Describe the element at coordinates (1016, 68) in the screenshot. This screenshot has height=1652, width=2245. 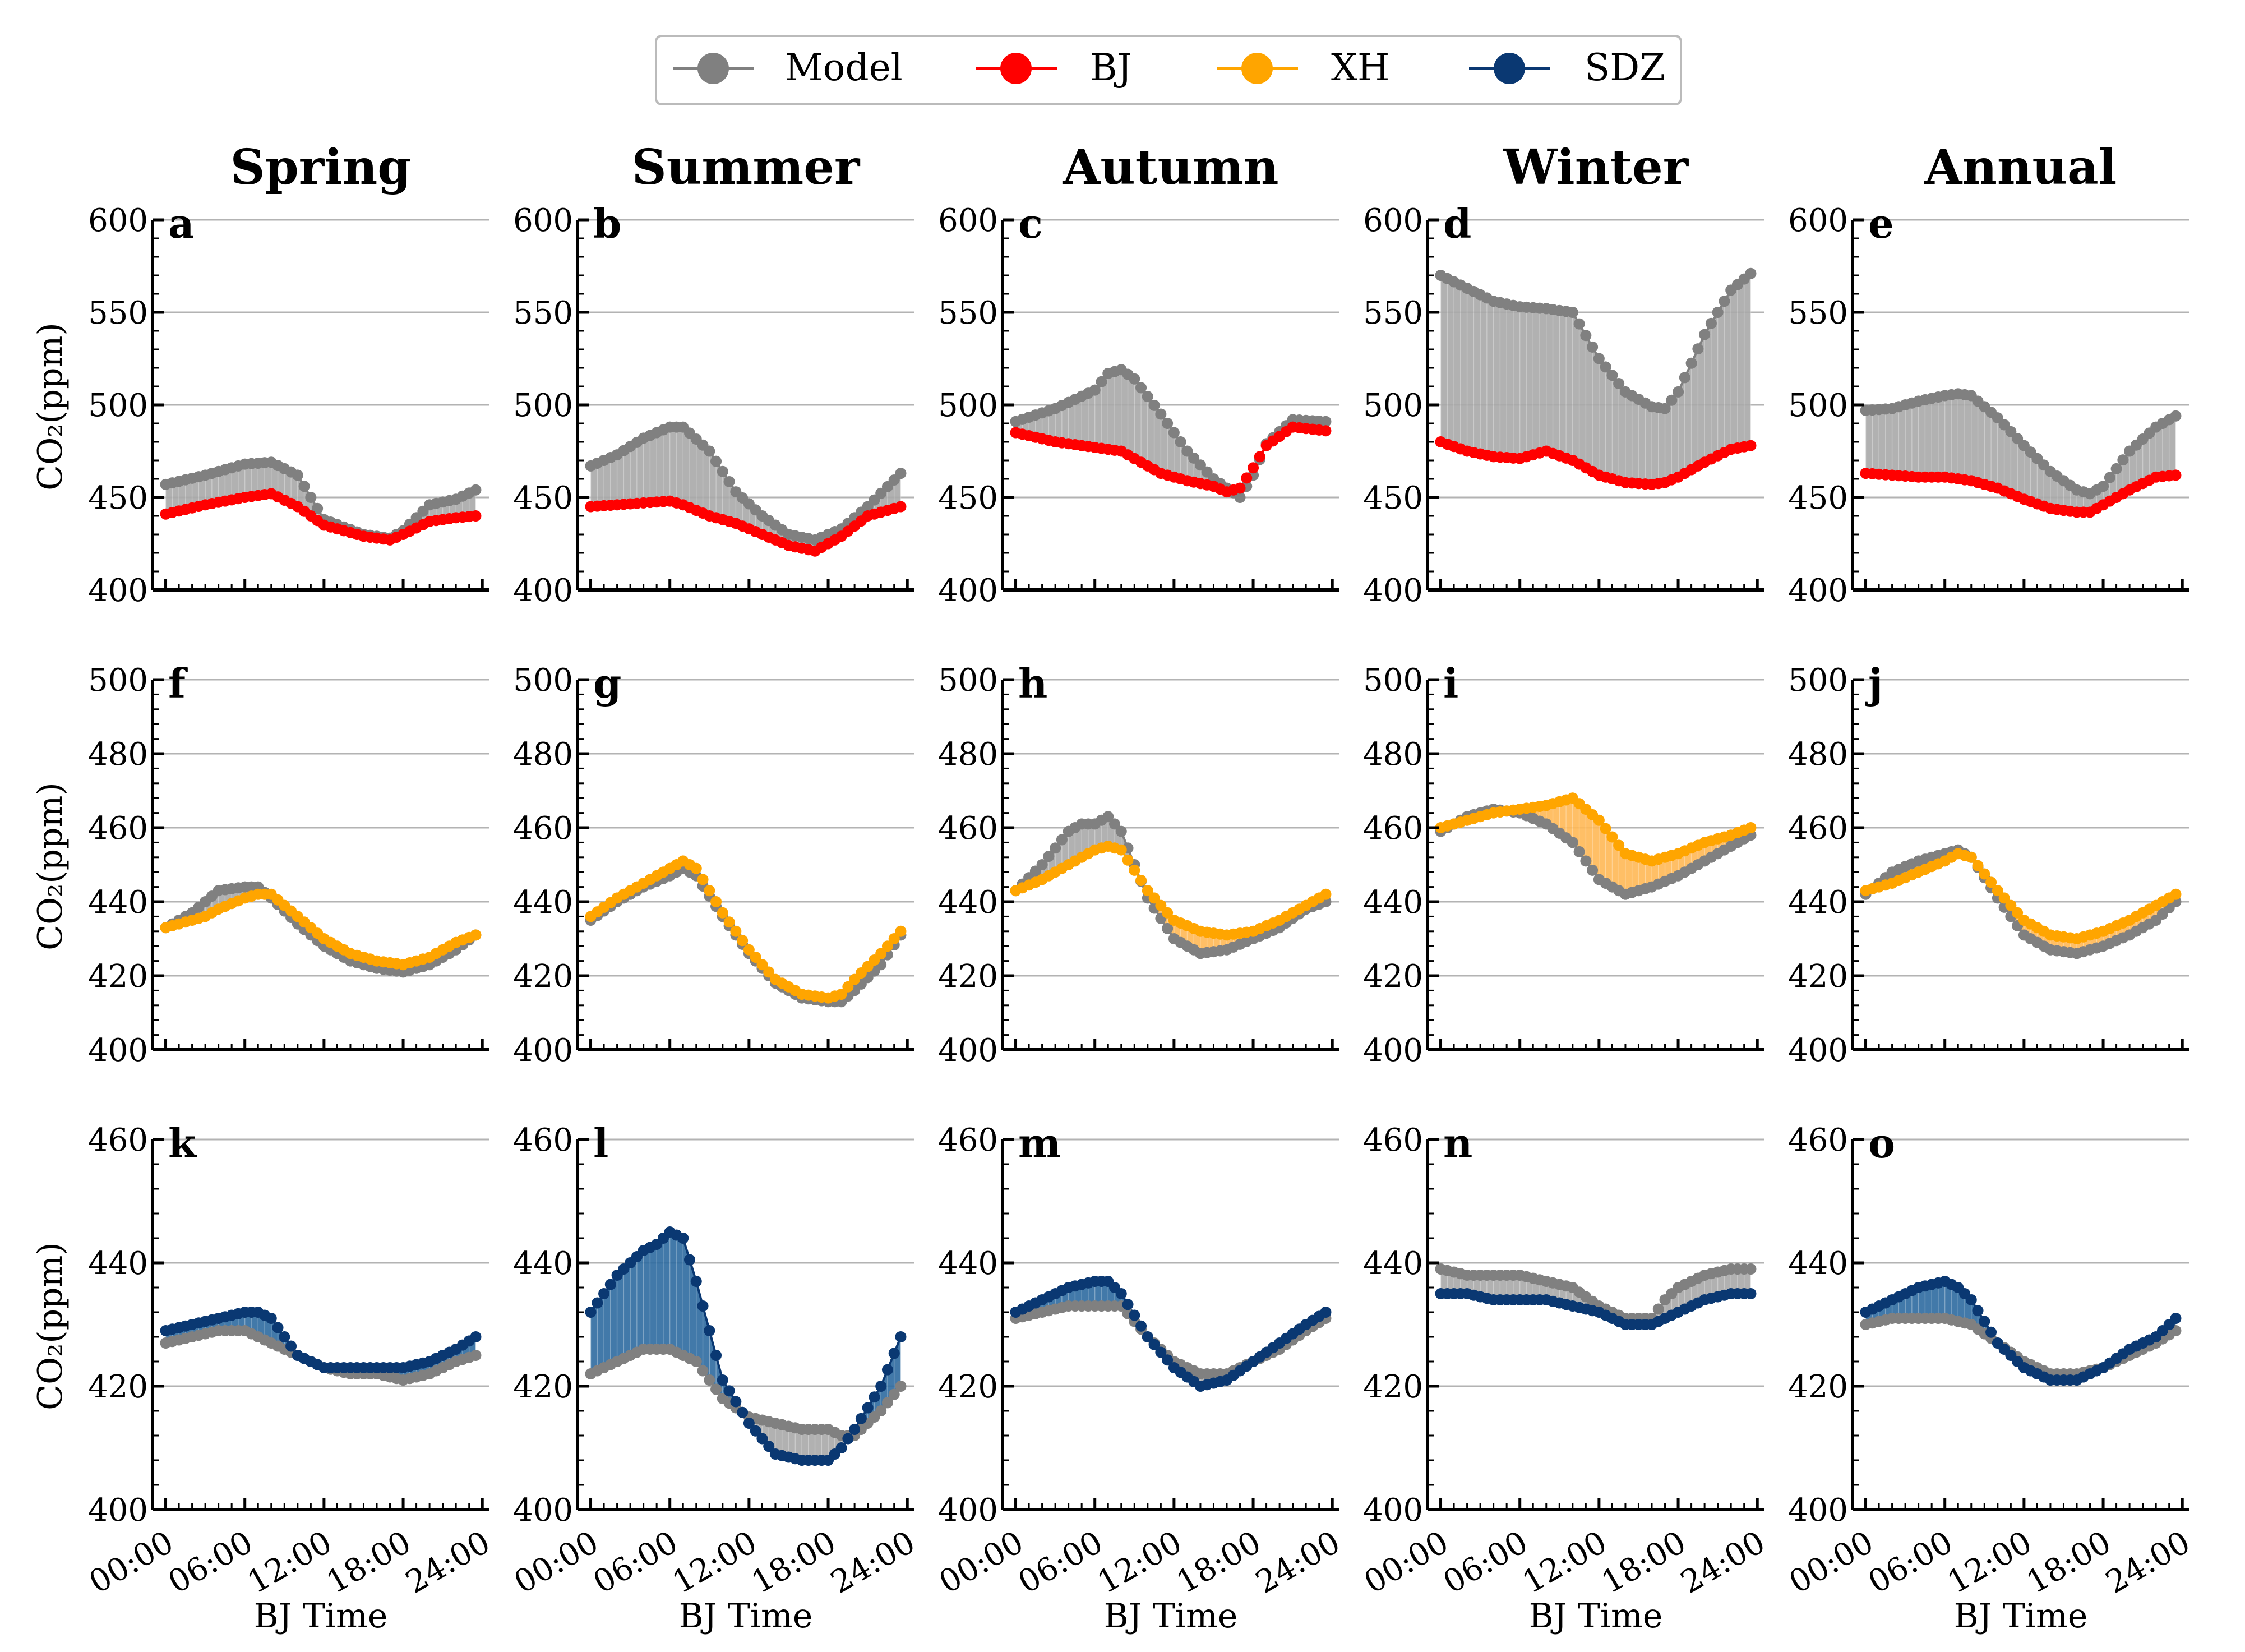
I see `legend-marker-bj` at that location.